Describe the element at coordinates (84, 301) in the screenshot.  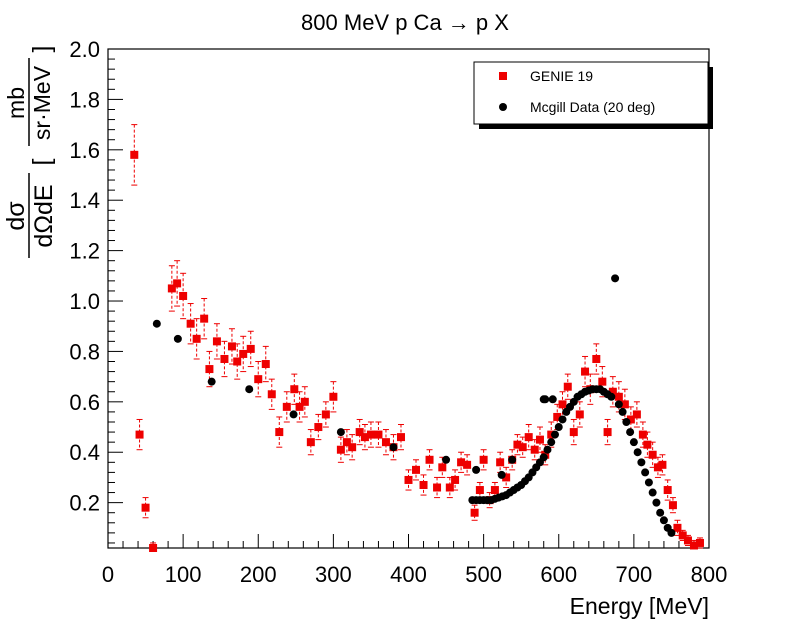
I see `y-tick-label: 1.0` at that location.